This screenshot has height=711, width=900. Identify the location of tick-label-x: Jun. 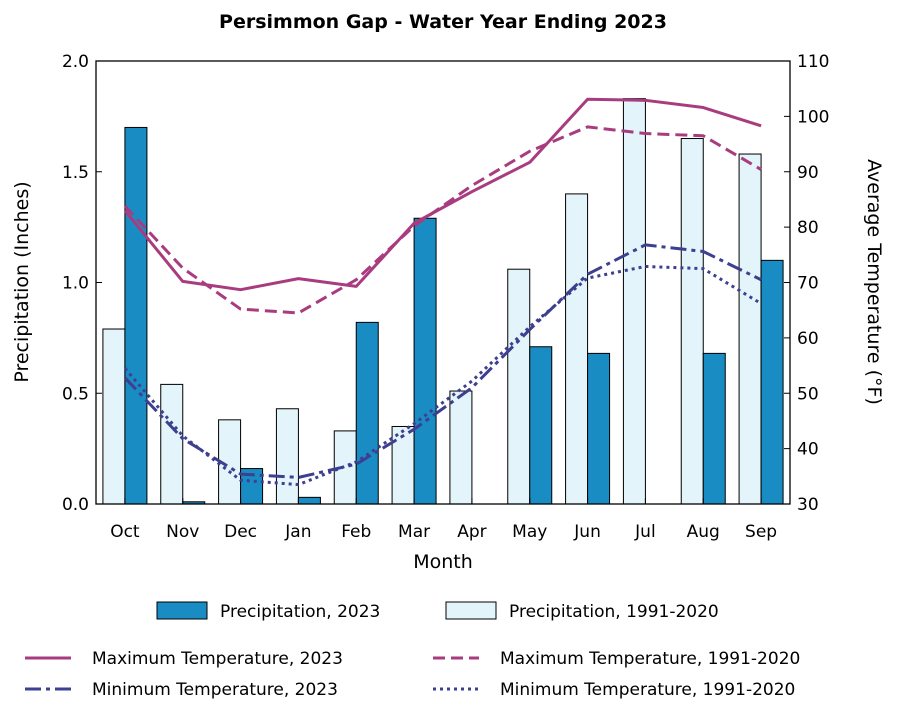
(587, 532).